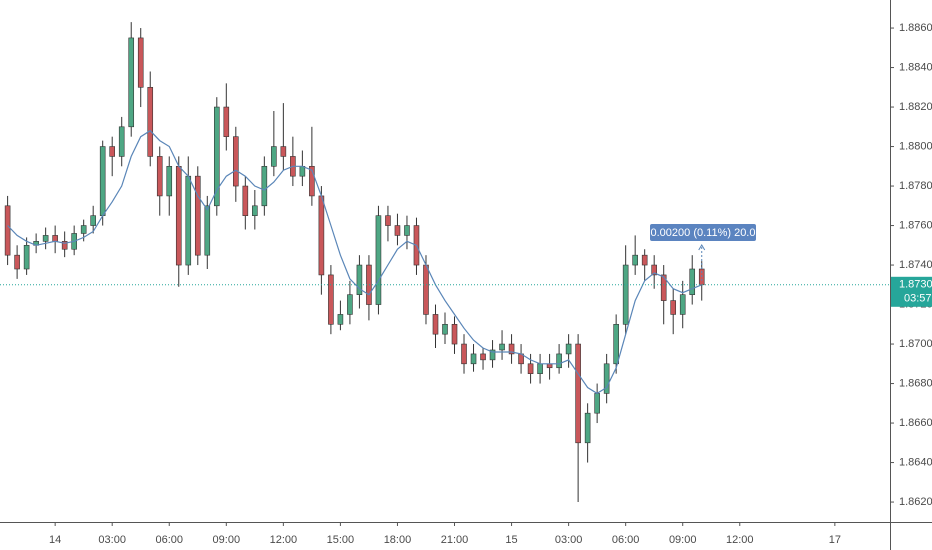  Describe the element at coordinates (915, 344) in the screenshot. I see `y-tick-label: 1.87000` at that location.